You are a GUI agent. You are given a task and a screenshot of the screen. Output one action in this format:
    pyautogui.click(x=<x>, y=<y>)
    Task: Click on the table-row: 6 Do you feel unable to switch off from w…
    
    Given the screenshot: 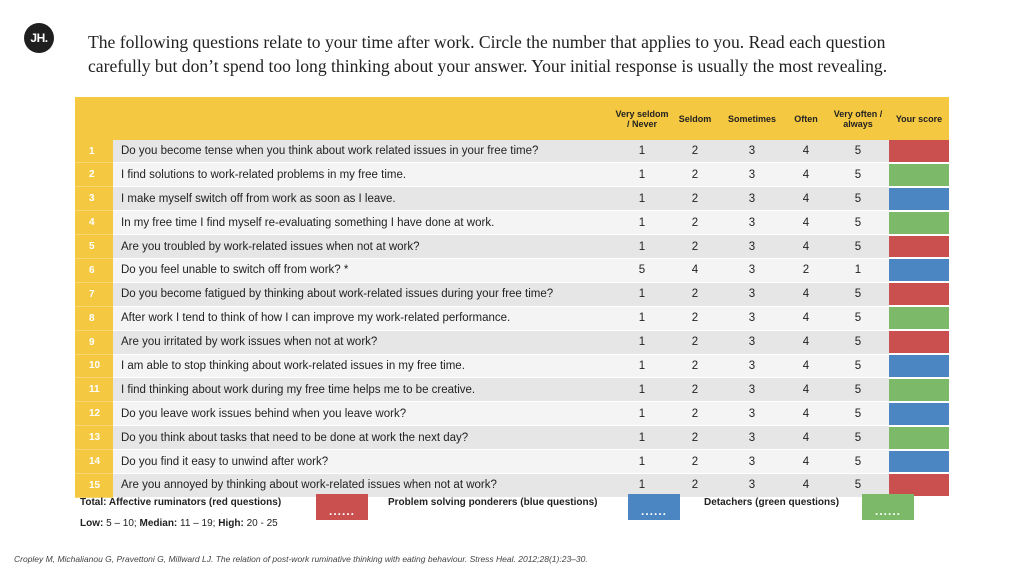 What is the action you would take?
    pyautogui.click(x=512, y=271)
    